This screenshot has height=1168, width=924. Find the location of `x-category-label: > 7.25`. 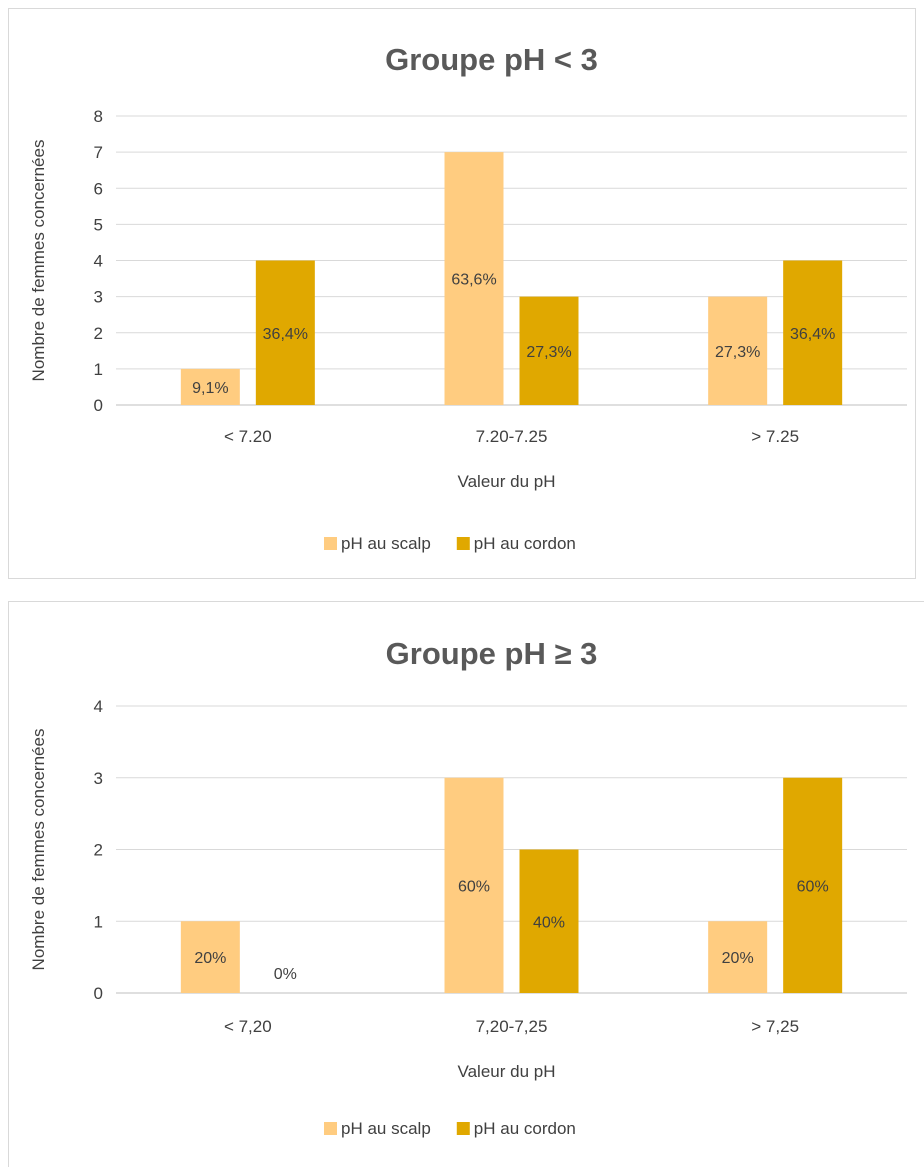

x-category-label: > 7.25 is located at coordinates (775, 436).